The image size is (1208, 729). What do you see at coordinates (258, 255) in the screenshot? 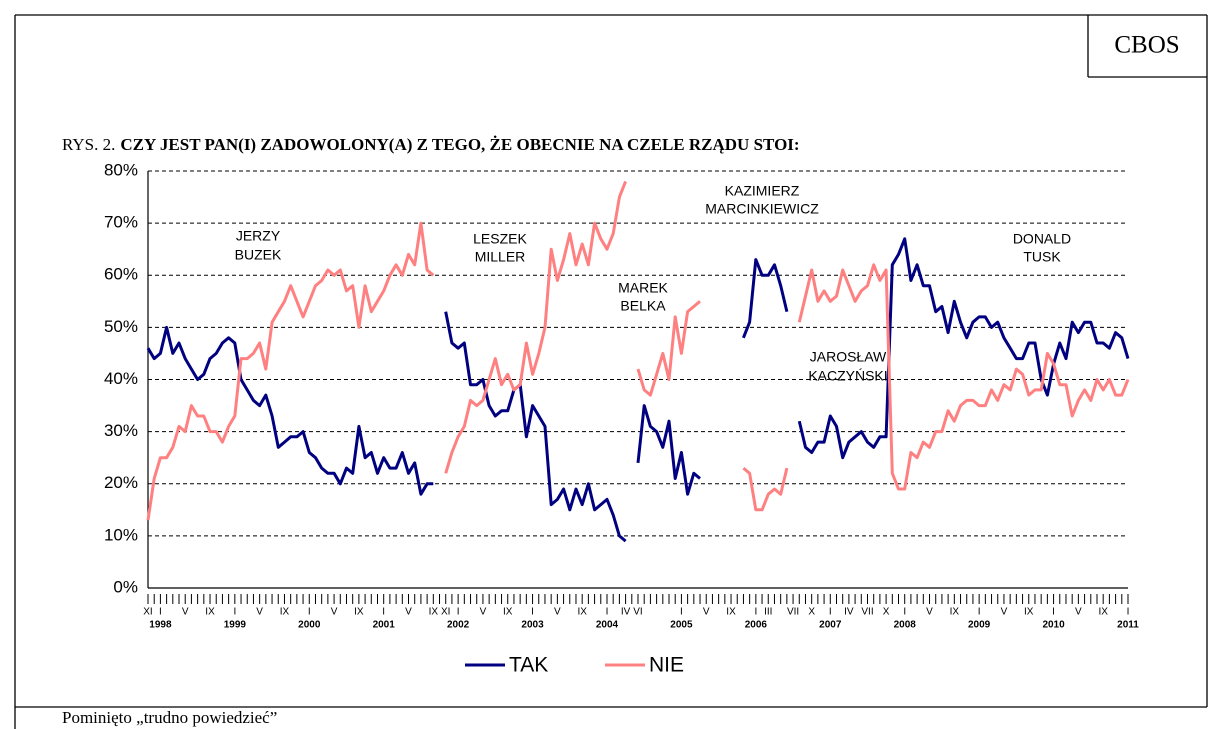
I see `annotation: BUZEK` at bounding box center [258, 255].